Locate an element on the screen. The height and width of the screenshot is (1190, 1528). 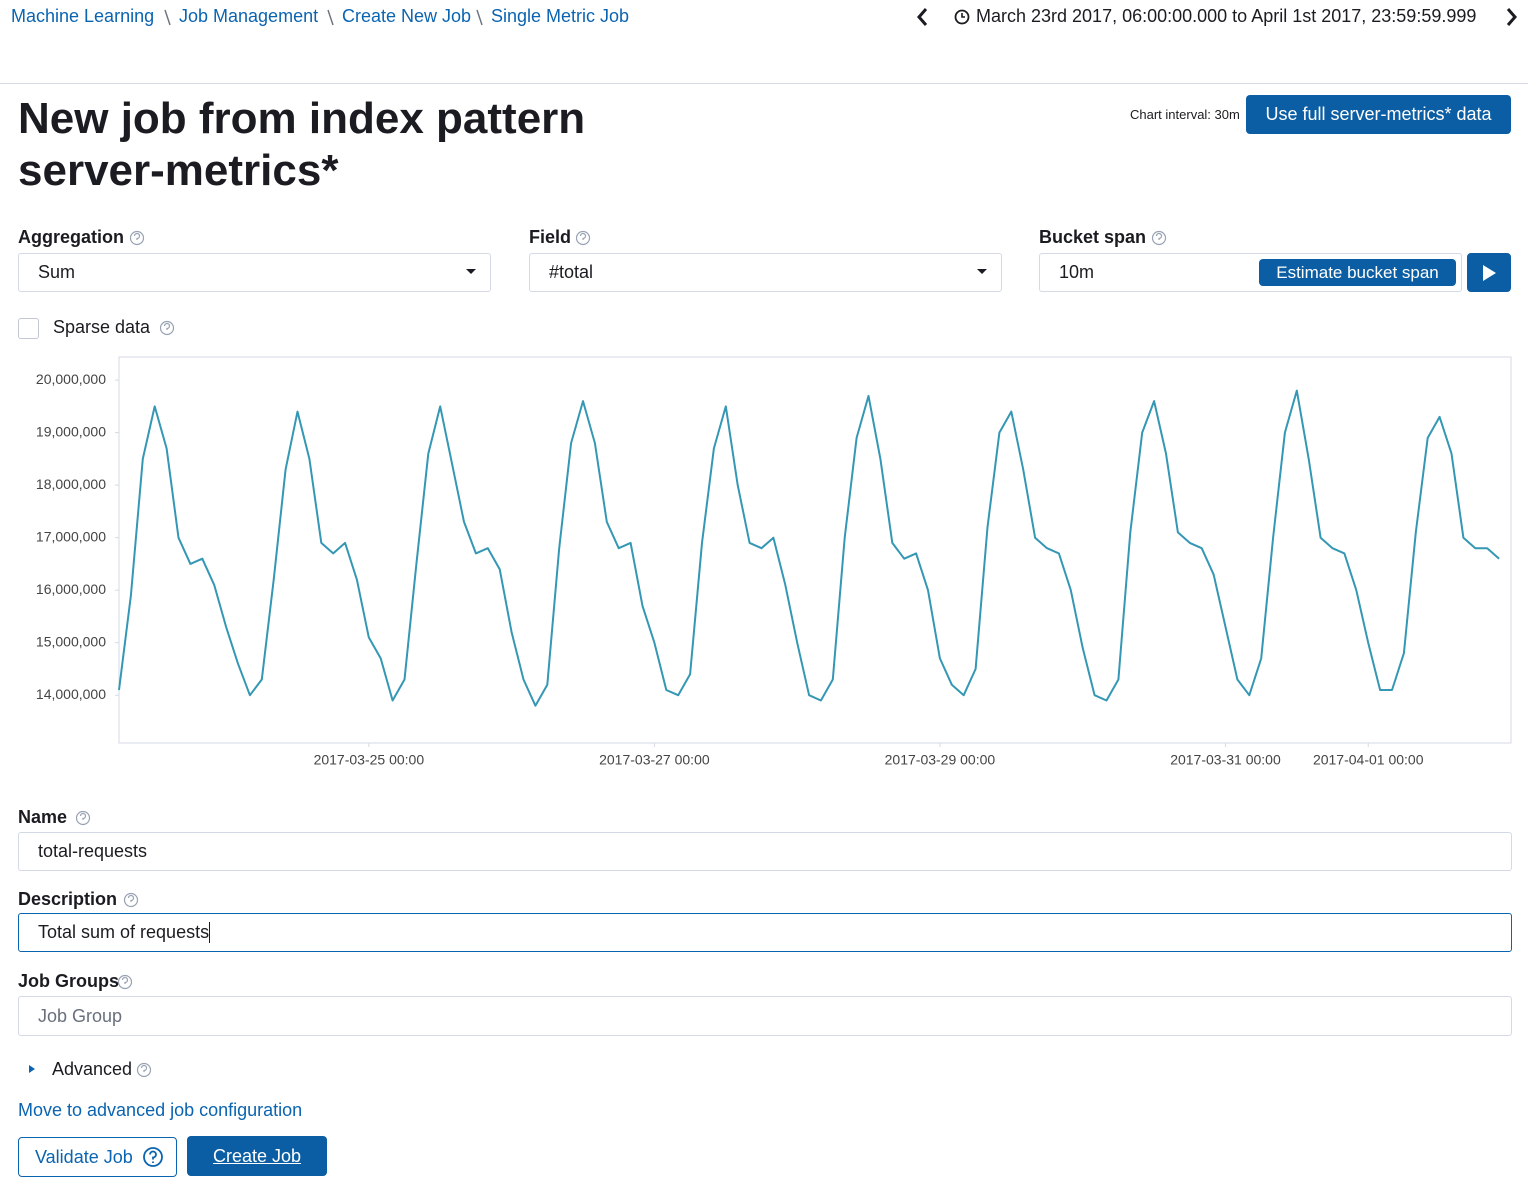
divider is located at coordinates (764, 83).